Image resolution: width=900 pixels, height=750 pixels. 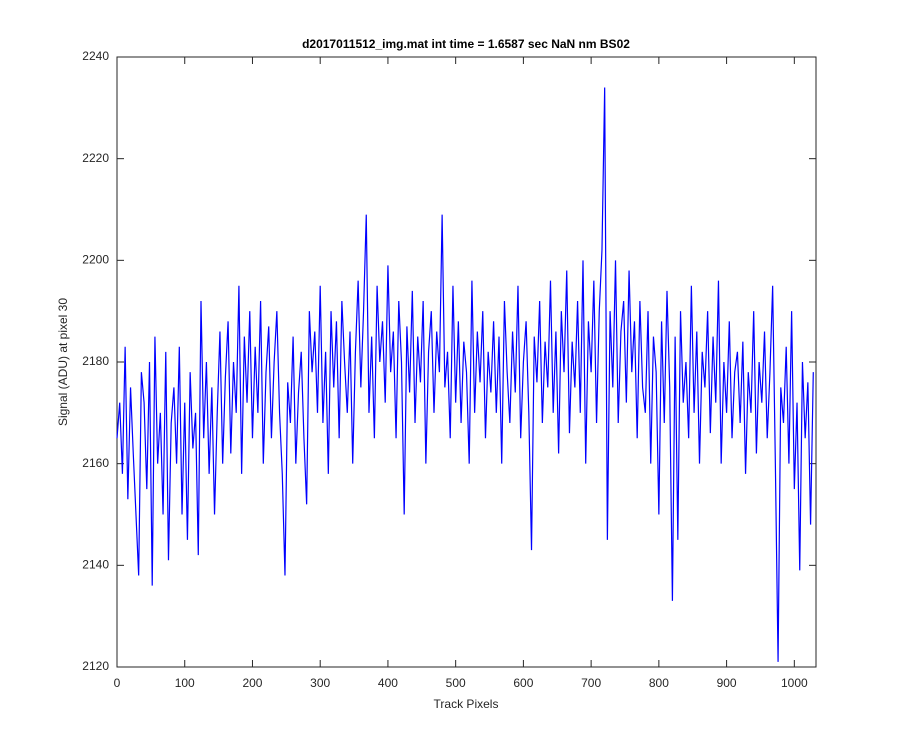 I want to click on x-axis-label: Track Pixels, so click(x=466, y=704).